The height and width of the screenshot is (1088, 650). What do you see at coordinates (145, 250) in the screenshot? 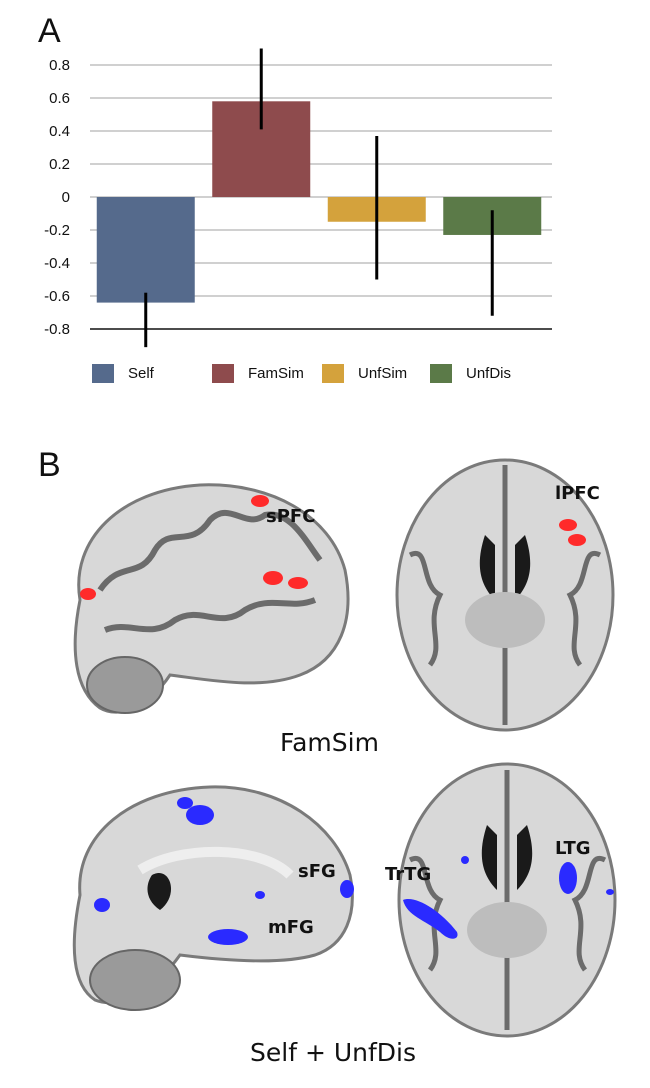
I see `bar-self` at bounding box center [145, 250].